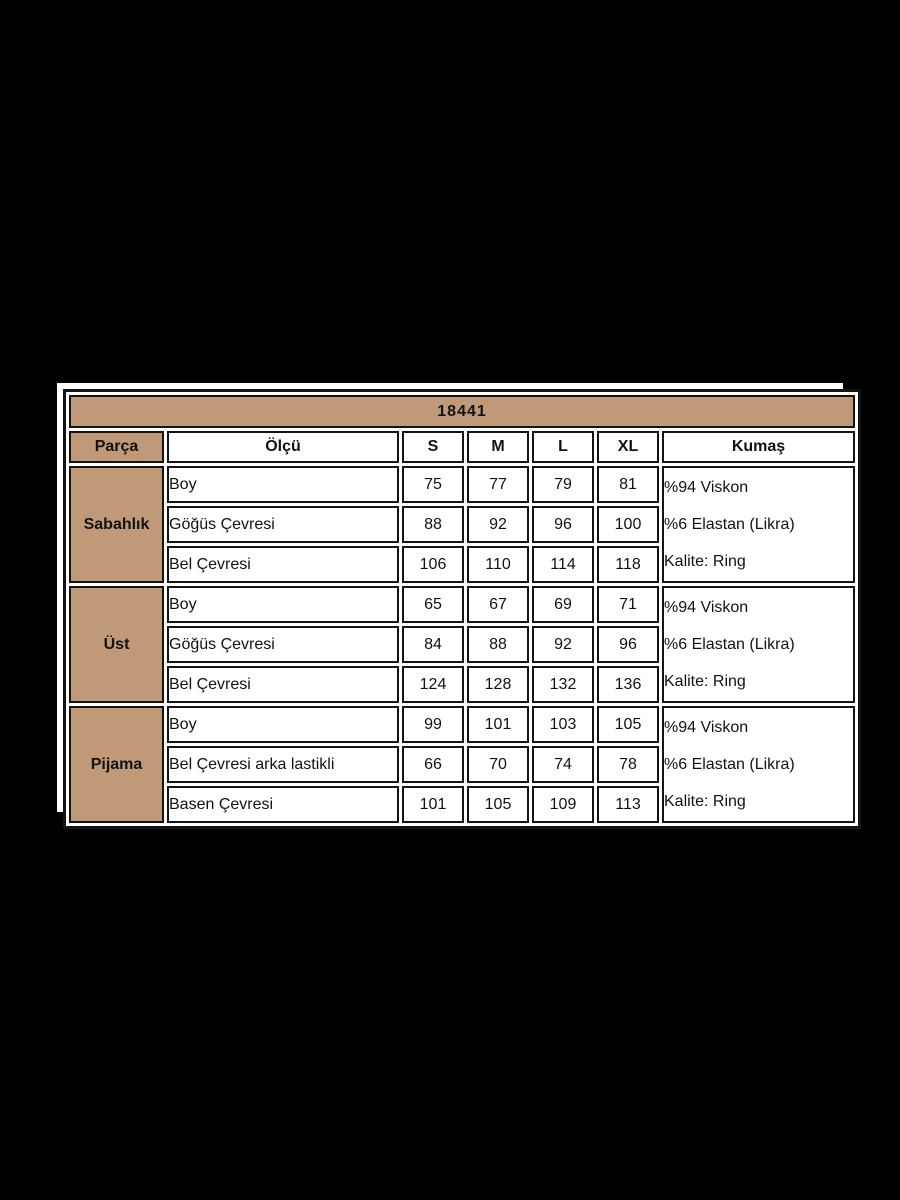  I want to click on size-value: 99, so click(433, 724).